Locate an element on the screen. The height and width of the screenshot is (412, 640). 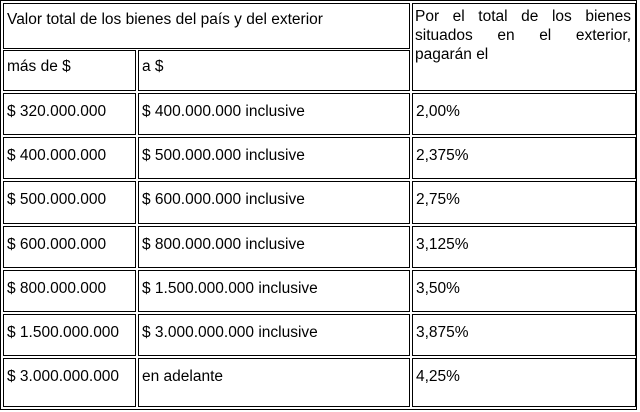
table-row-rate: 3,50% is located at coordinates (524, 291).